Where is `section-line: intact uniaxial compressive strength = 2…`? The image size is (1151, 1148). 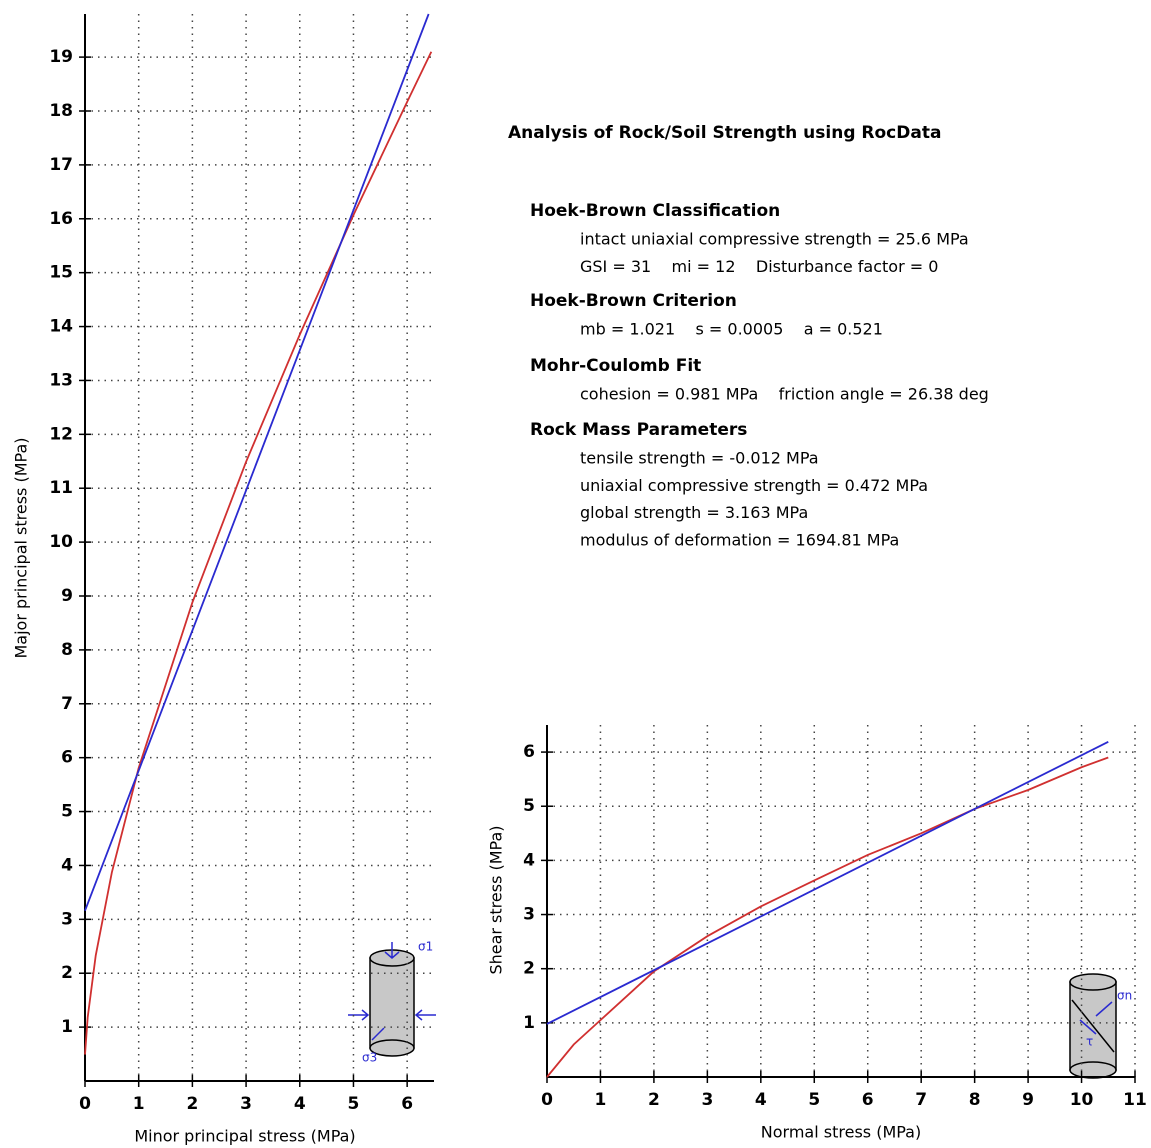
section-line: intact uniaxial compressive strength = 2… is located at coordinates (774, 239).